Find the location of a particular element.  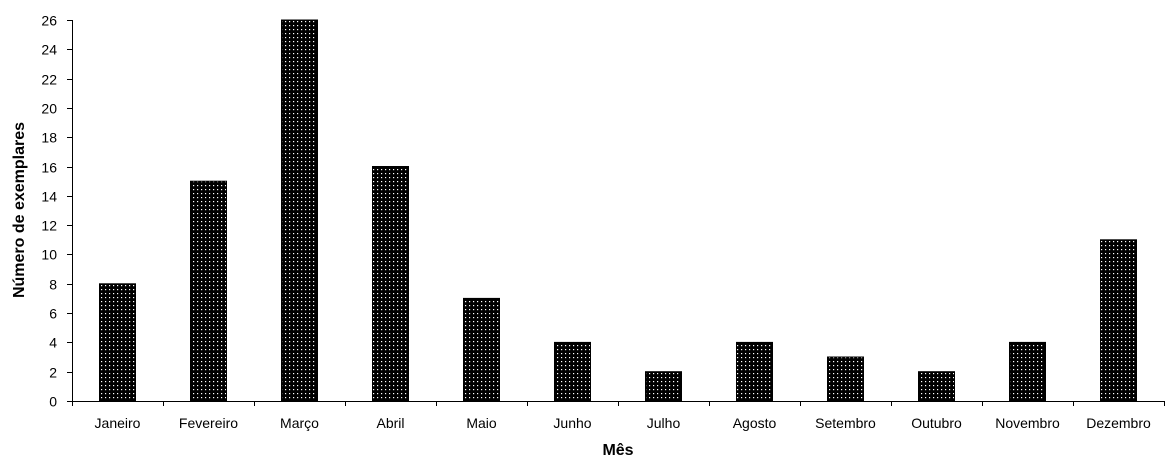

y-axis-ticks is located at coordinates (69, 211).